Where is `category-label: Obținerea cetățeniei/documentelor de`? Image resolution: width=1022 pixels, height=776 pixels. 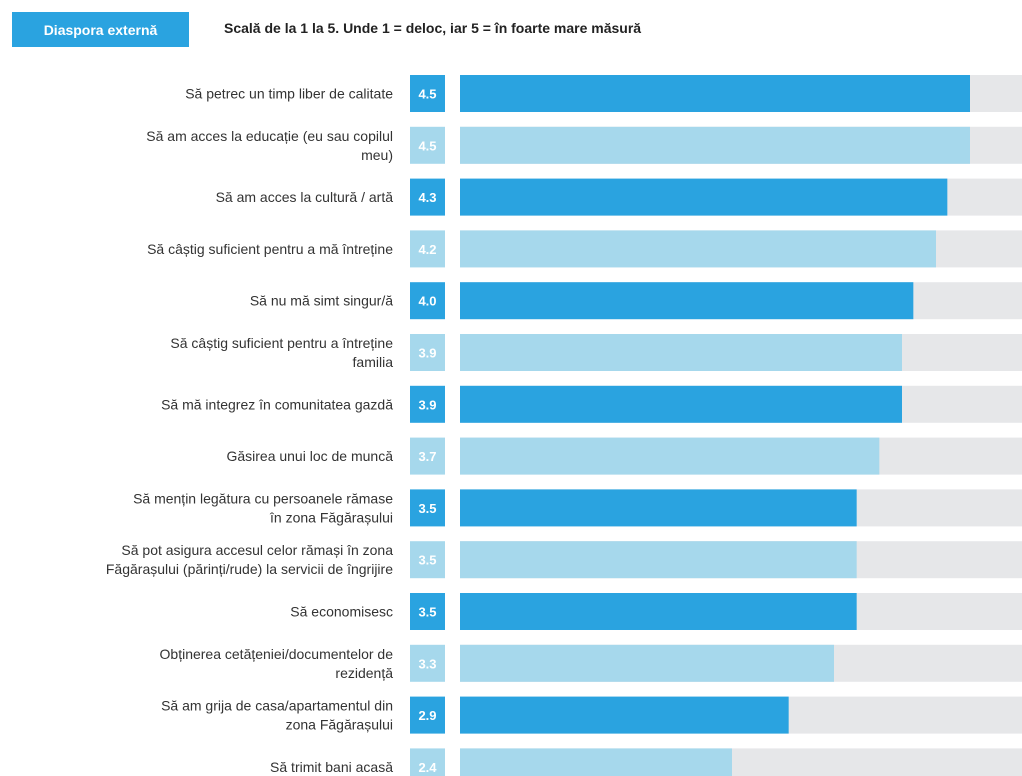 category-label: Obținerea cetățeniei/documentelor de is located at coordinates (277, 654).